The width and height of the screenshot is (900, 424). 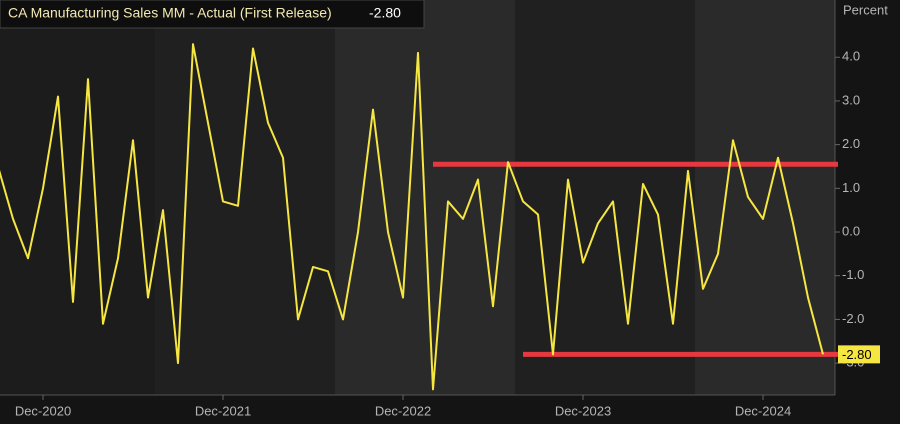 What do you see at coordinates (403, 410) in the screenshot?
I see `x-tick-label: Dec-2022` at bounding box center [403, 410].